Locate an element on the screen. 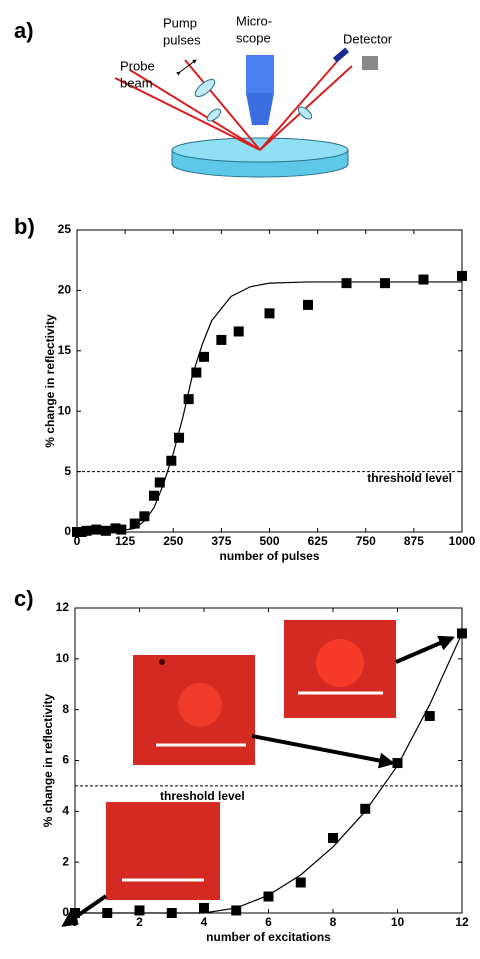 The image size is (480, 959). x-tick-label: 0 is located at coordinates (77, 541).